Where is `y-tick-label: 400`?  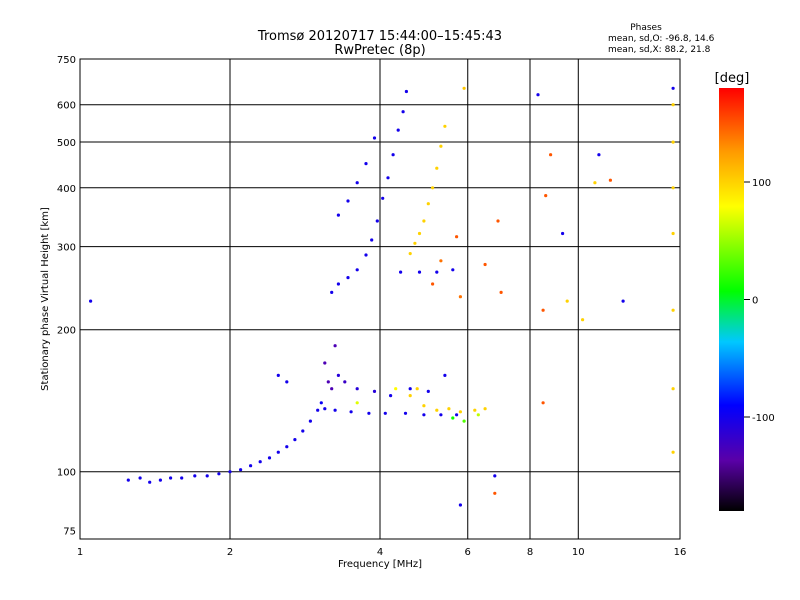 y-tick-label: 400 is located at coordinates (66, 189).